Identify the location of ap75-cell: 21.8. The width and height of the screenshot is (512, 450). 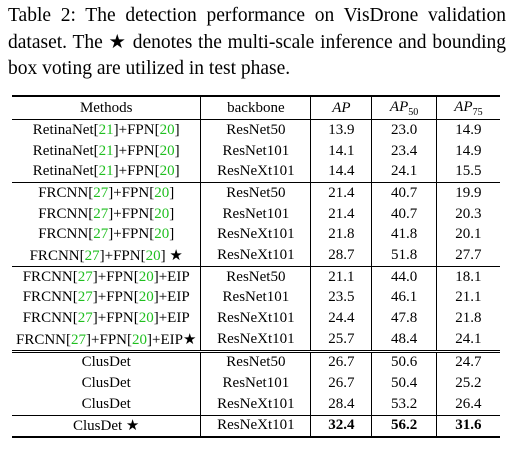
(467, 318).